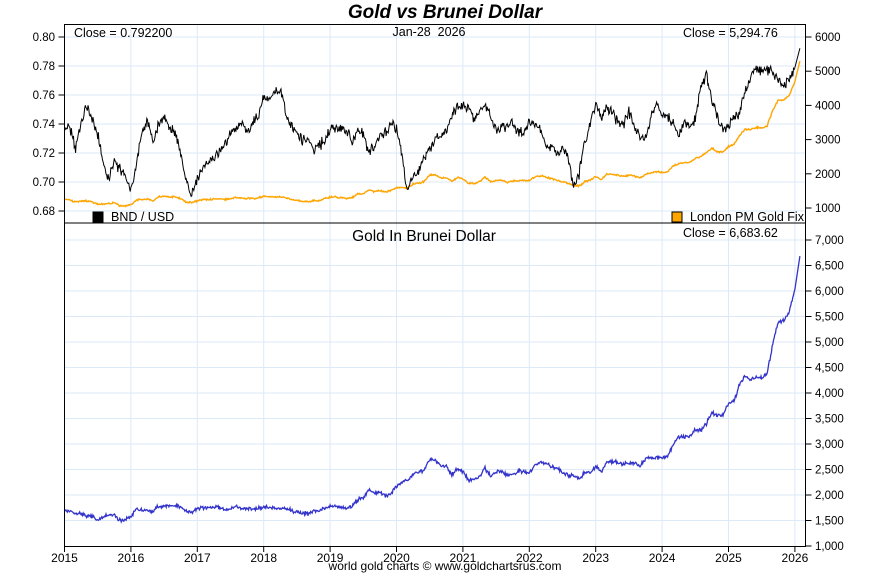 Image resolution: width=890 pixels, height=575 pixels. I want to click on right-axis-tick-label: 2000, so click(828, 175).